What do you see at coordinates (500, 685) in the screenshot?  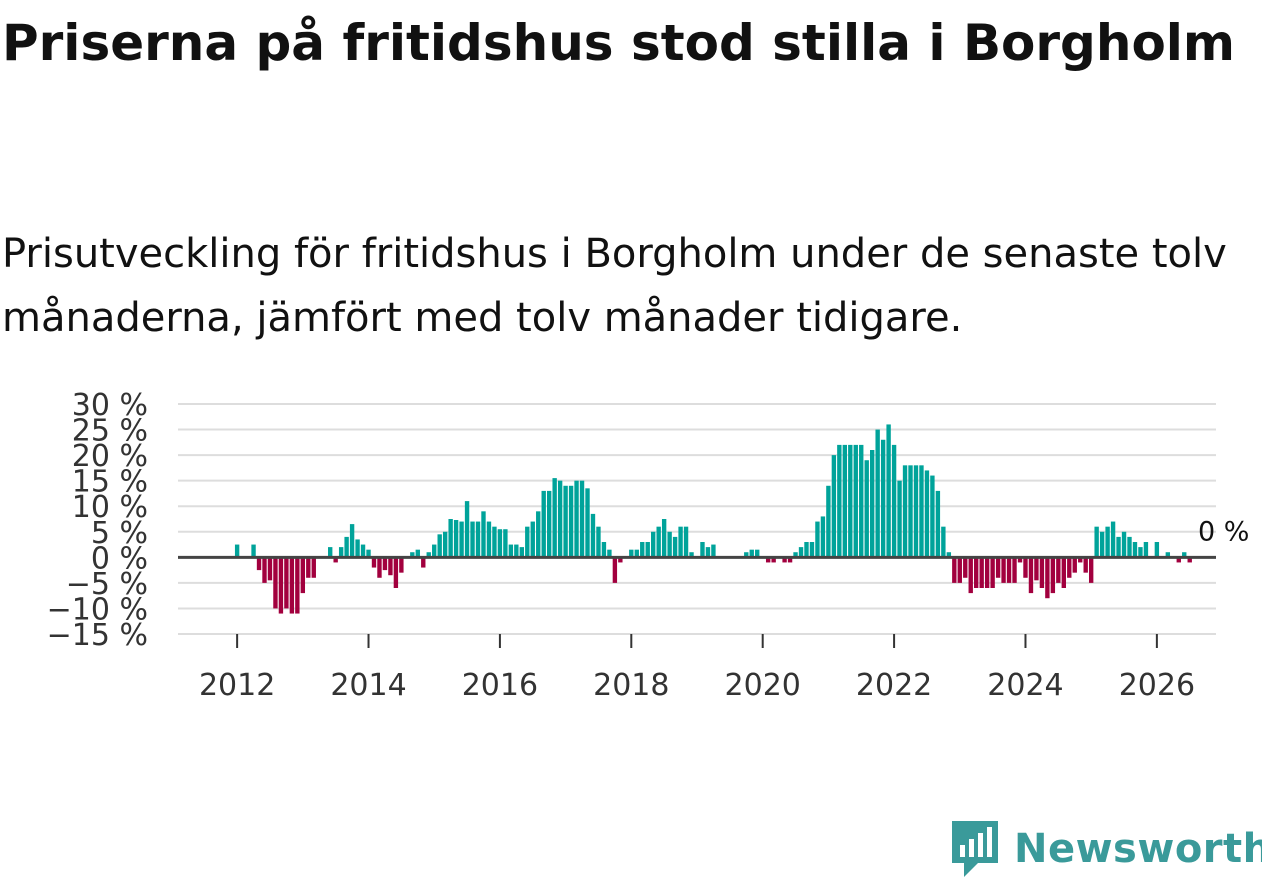 I see `x-tick-label: 2016` at bounding box center [500, 685].